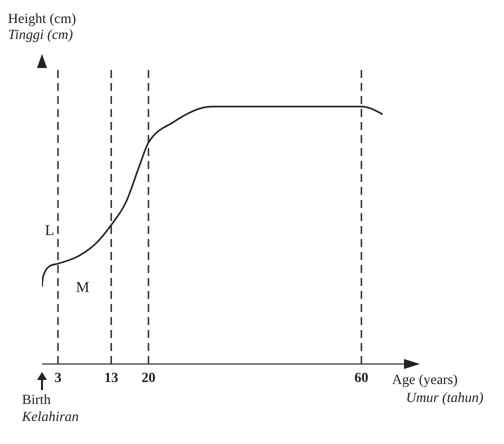  What do you see at coordinates (361, 378) in the screenshot?
I see `x-tick-label: 60` at bounding box center [361, 378].